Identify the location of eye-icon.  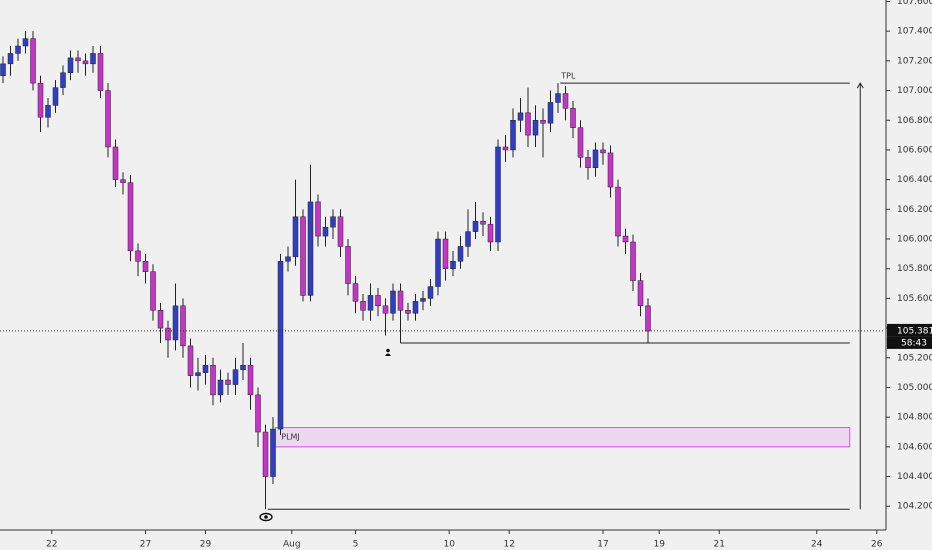
(266, 517).